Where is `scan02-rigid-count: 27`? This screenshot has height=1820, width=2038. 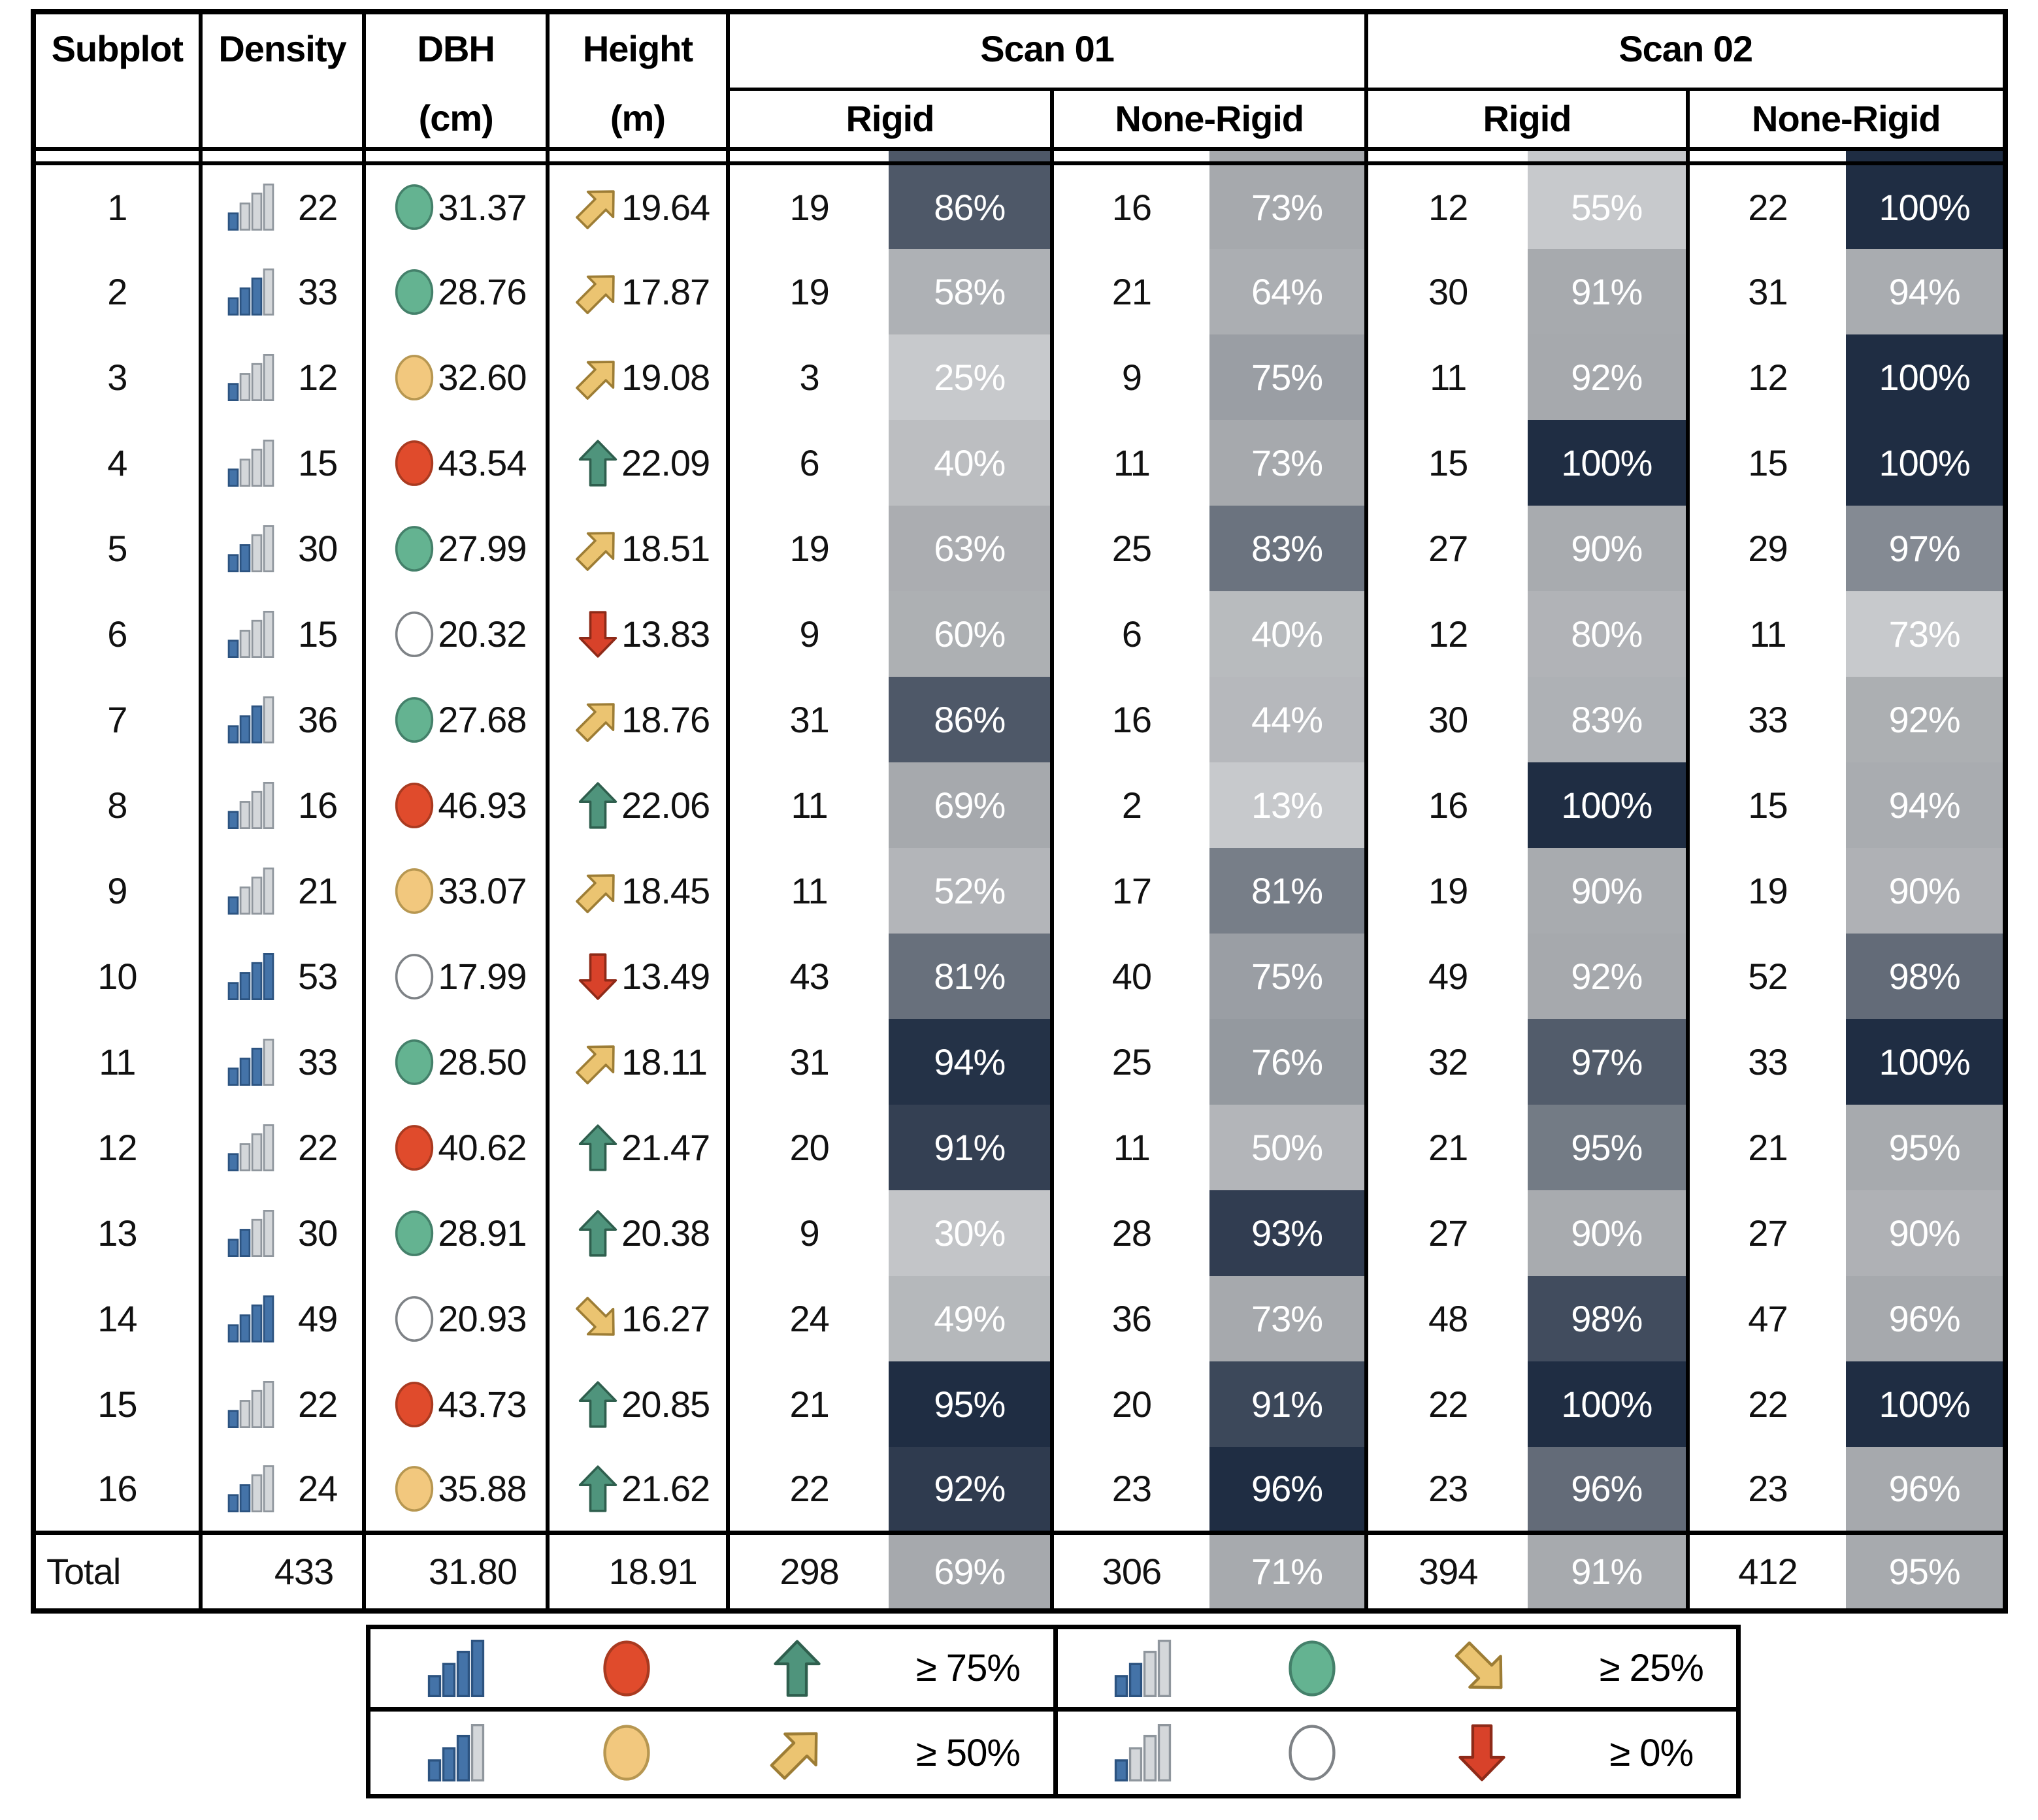 scan02-rigid-count: 27 is located at coordinates (1447, 1233).